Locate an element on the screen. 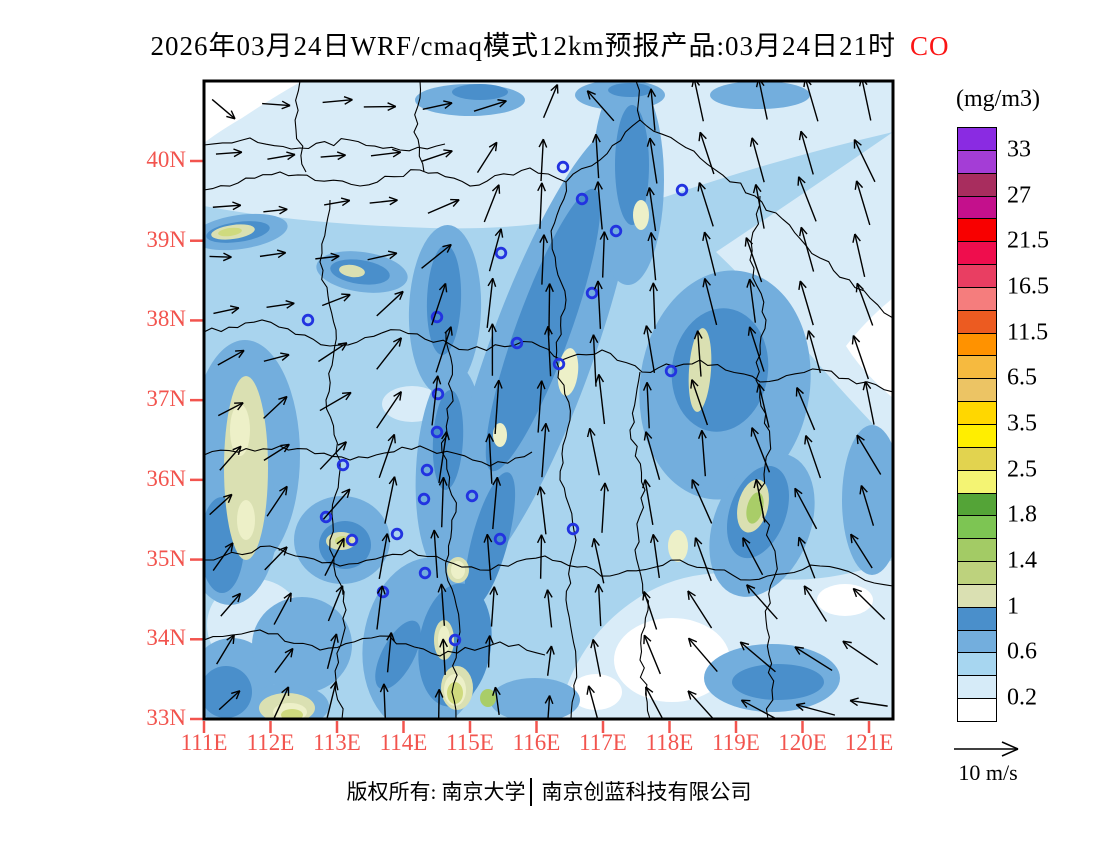 The image size is (1100, 850). lon-label: 112E is located at coordinates (270, 742).